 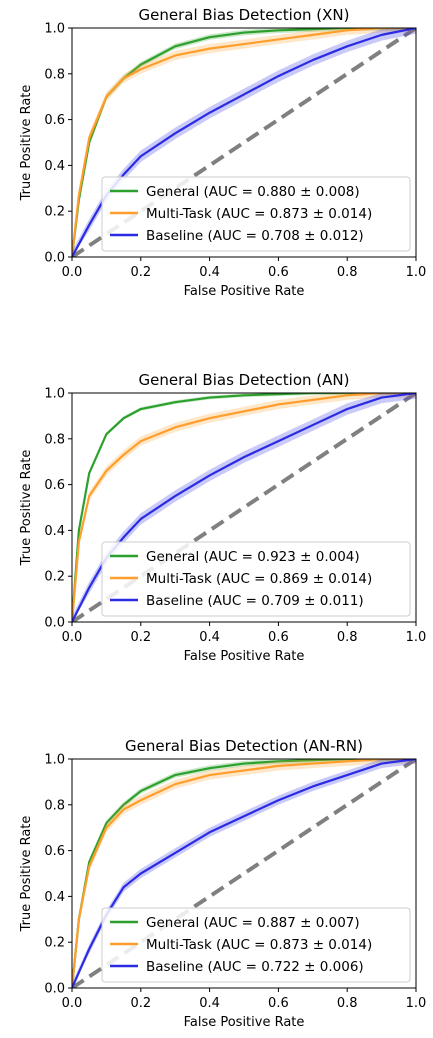 What do you see at coordinates (244, 746) in the screenshot?
I see `chart-title: General Bias Detection (AN-RN)` at bounding box center [244, 746].